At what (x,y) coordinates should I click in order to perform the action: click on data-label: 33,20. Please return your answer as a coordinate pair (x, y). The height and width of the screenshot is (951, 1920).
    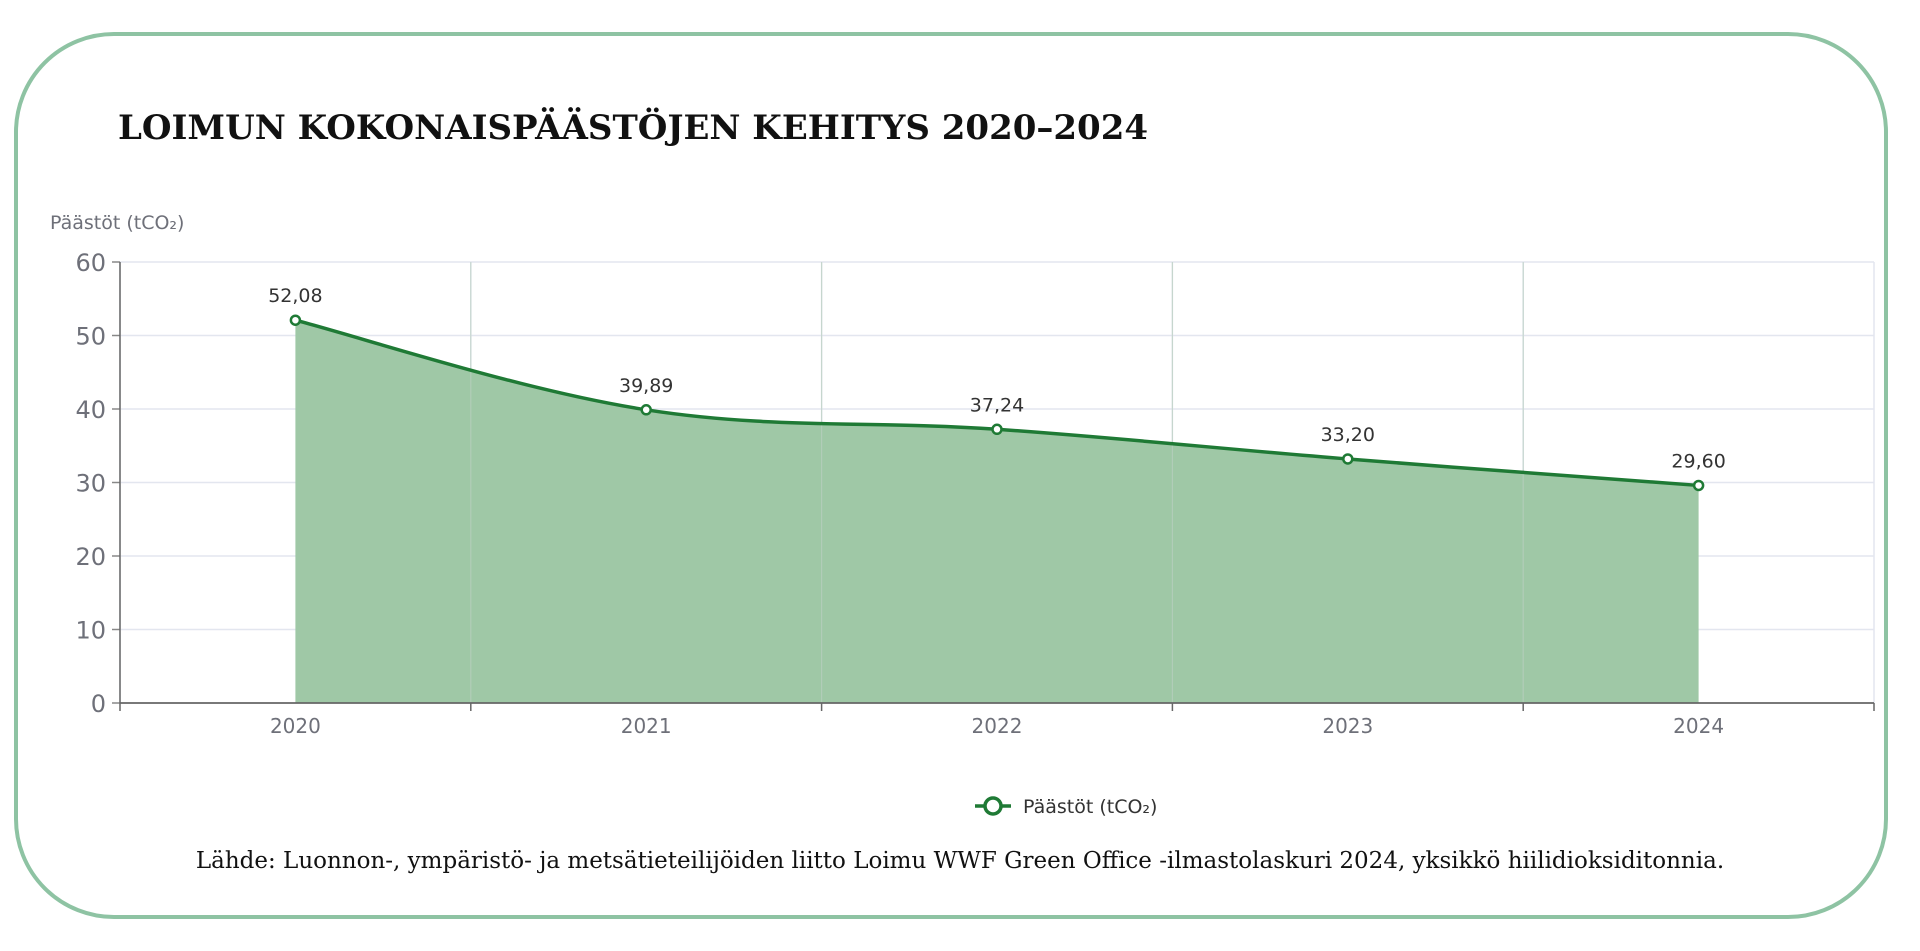
    Looking at the image, I should click on (1348, 435).